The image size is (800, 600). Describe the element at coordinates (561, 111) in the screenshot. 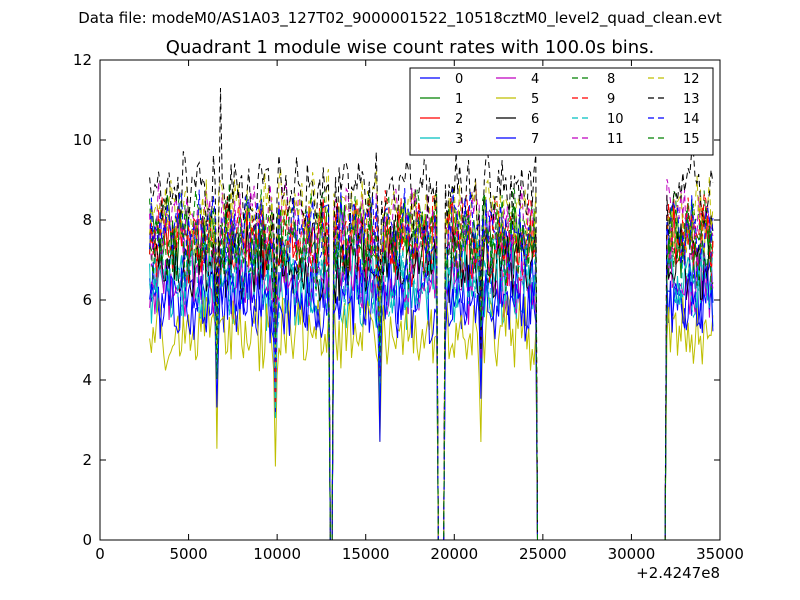

I see `legend-box` at that location.